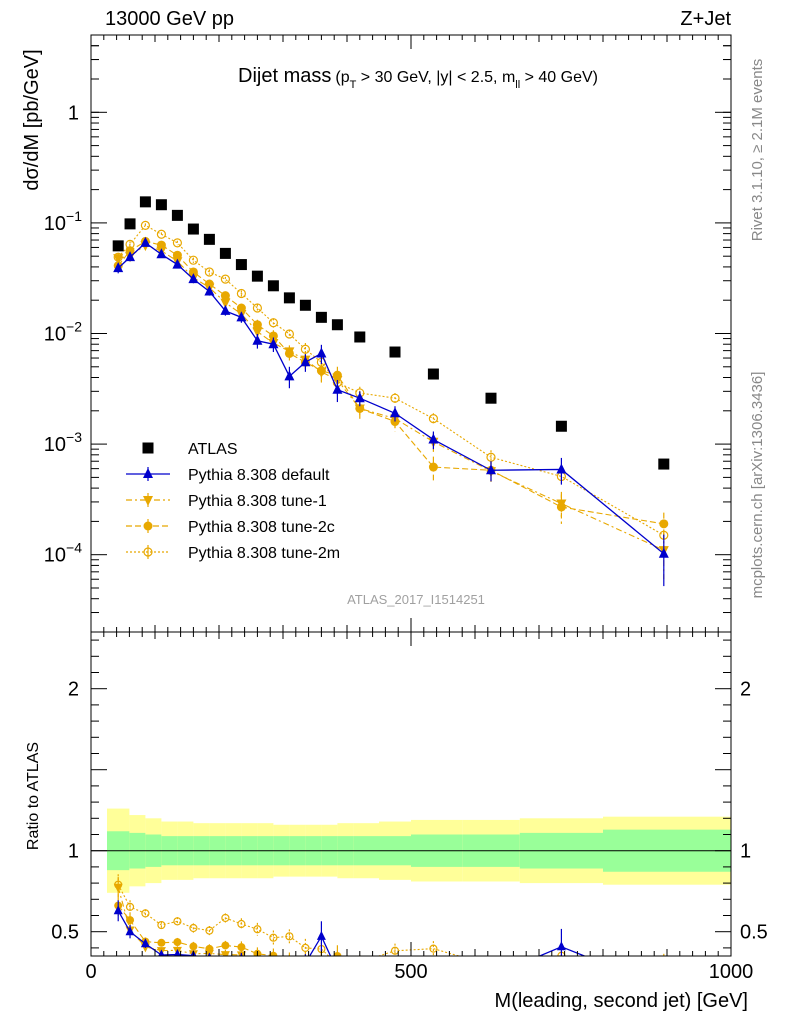 Image resolution: width=786 pixels, height=1024 pixels. I want to click on ratio-line-pythia-8-308-tune-2c, so click(228, 930).